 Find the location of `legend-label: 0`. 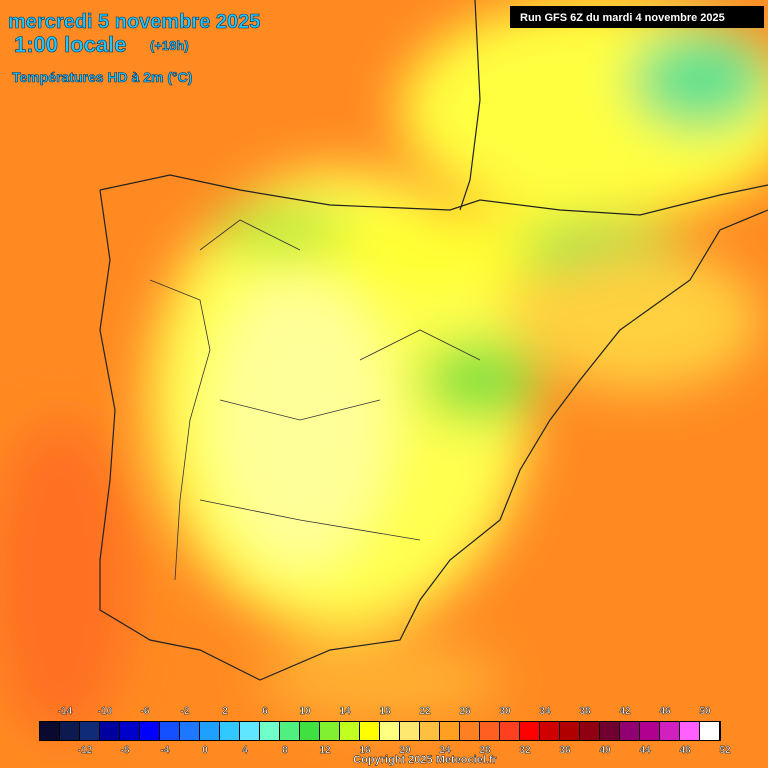

legend-label: 0 is located at coordinates (205, 750).